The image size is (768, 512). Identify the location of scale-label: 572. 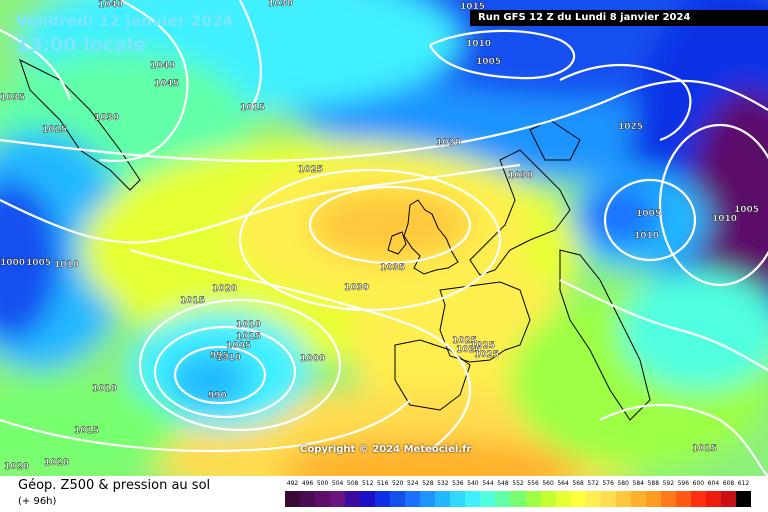
(593, 483).